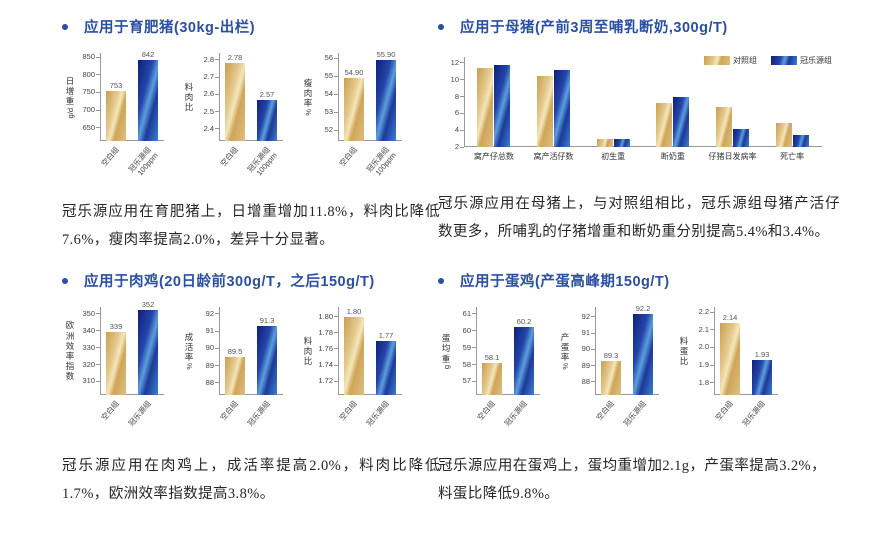  What do you see at coordinates (308, 351) in the screenshot?
I see `y-axis-title: 料肉比` at bounding box center [308, 351].